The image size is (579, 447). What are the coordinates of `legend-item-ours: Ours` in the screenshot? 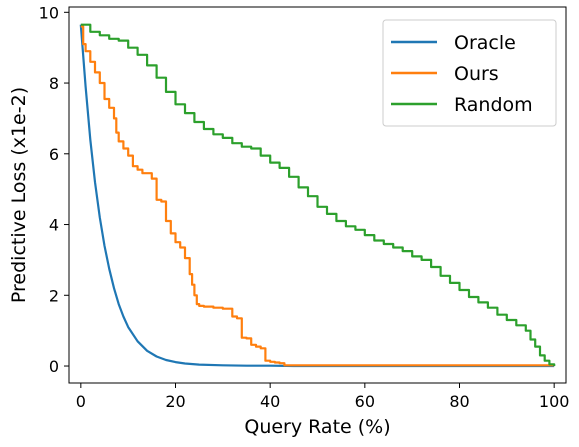 It's located at (445, 74).